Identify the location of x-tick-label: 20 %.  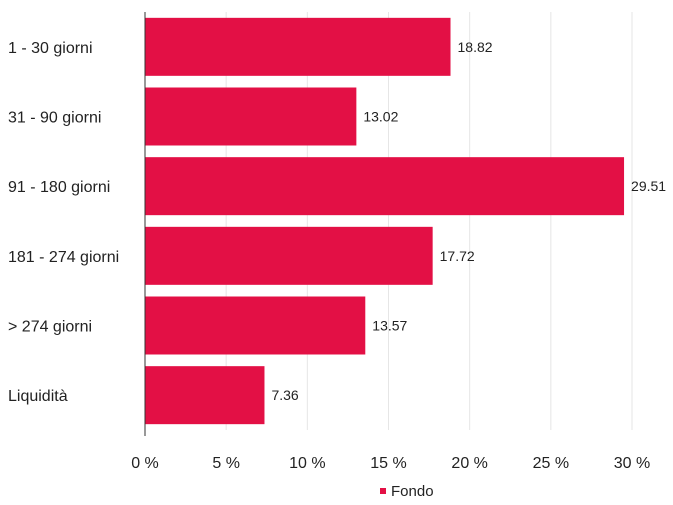
(469, 463).